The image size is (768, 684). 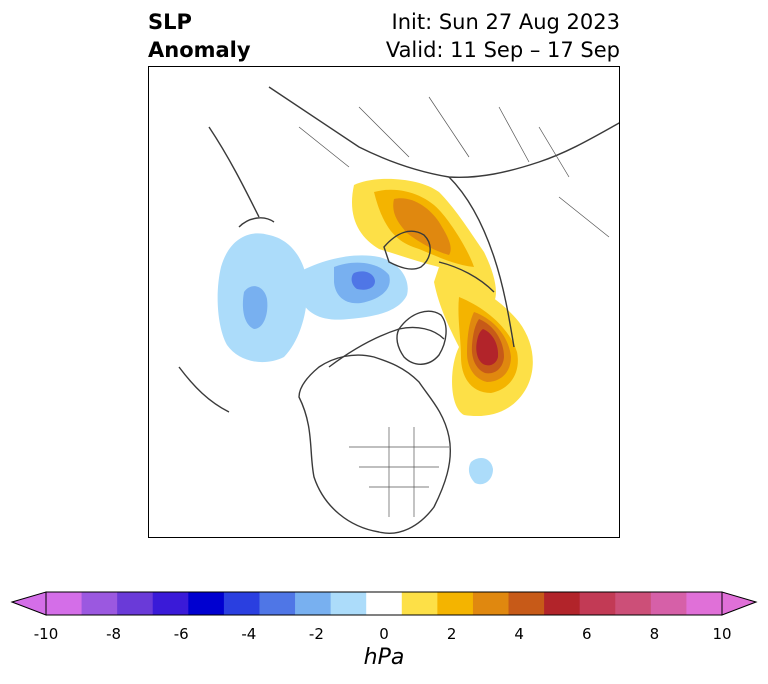 I want to click on negative-anomaly-alaska-core, so click(x=255, y=307).